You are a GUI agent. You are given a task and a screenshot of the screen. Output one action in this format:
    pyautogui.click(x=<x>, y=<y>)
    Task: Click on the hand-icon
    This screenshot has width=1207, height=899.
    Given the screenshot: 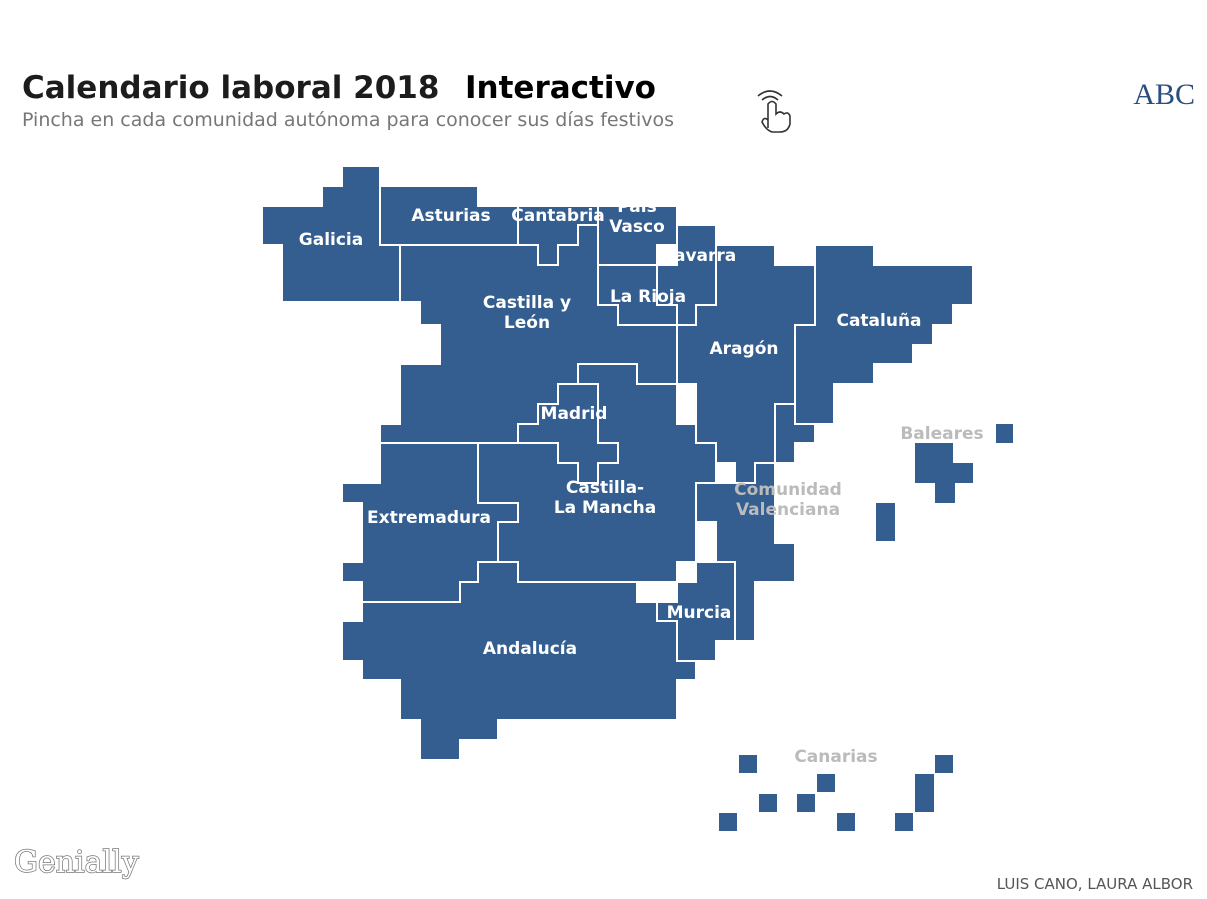 What is the action you would take?
    pyautogui.click(x=774, y=111)
    